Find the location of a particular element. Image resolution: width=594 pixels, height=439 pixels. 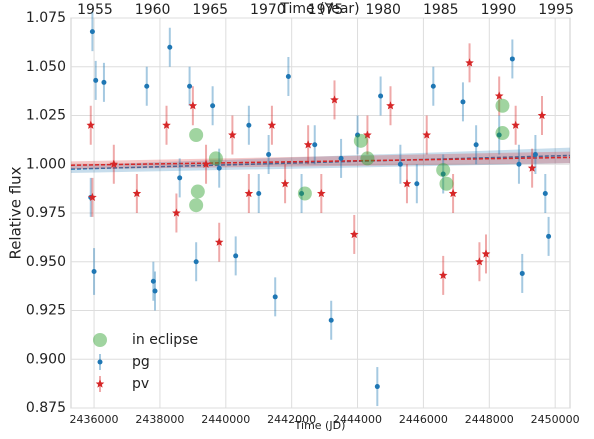

y-tick-label: 1.000 is located at coordinates (46, 164).